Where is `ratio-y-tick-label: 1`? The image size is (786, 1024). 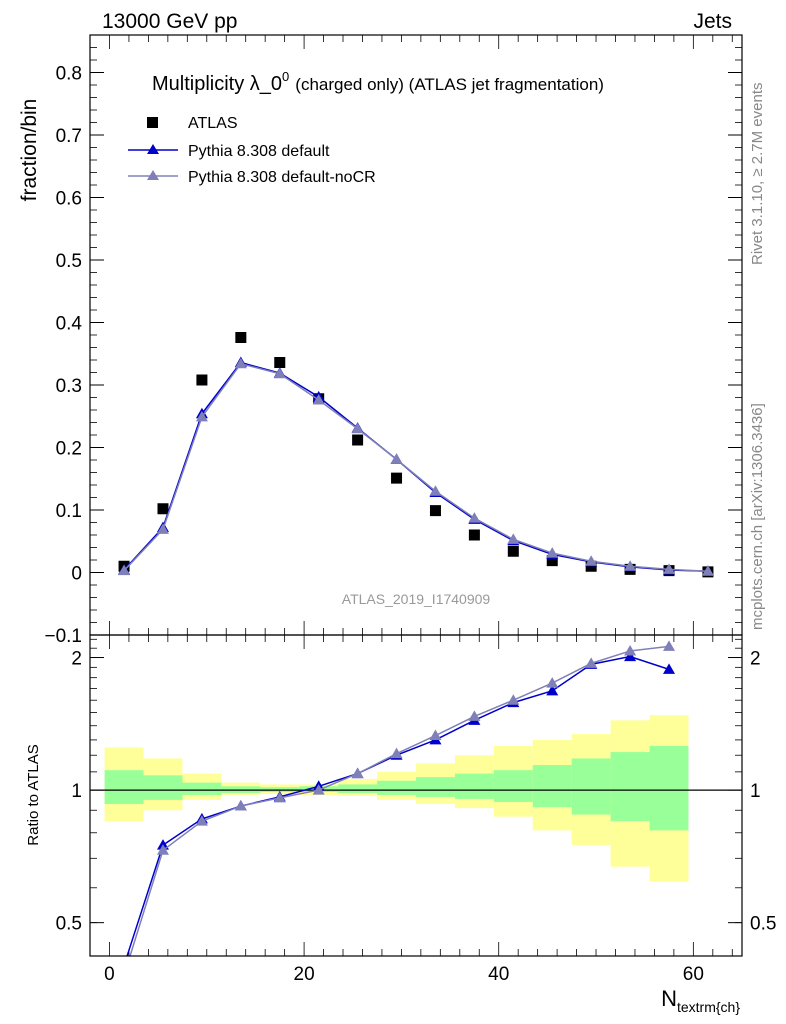 ratio-y-tick-label: 1 is located at coordinates (76, 791).